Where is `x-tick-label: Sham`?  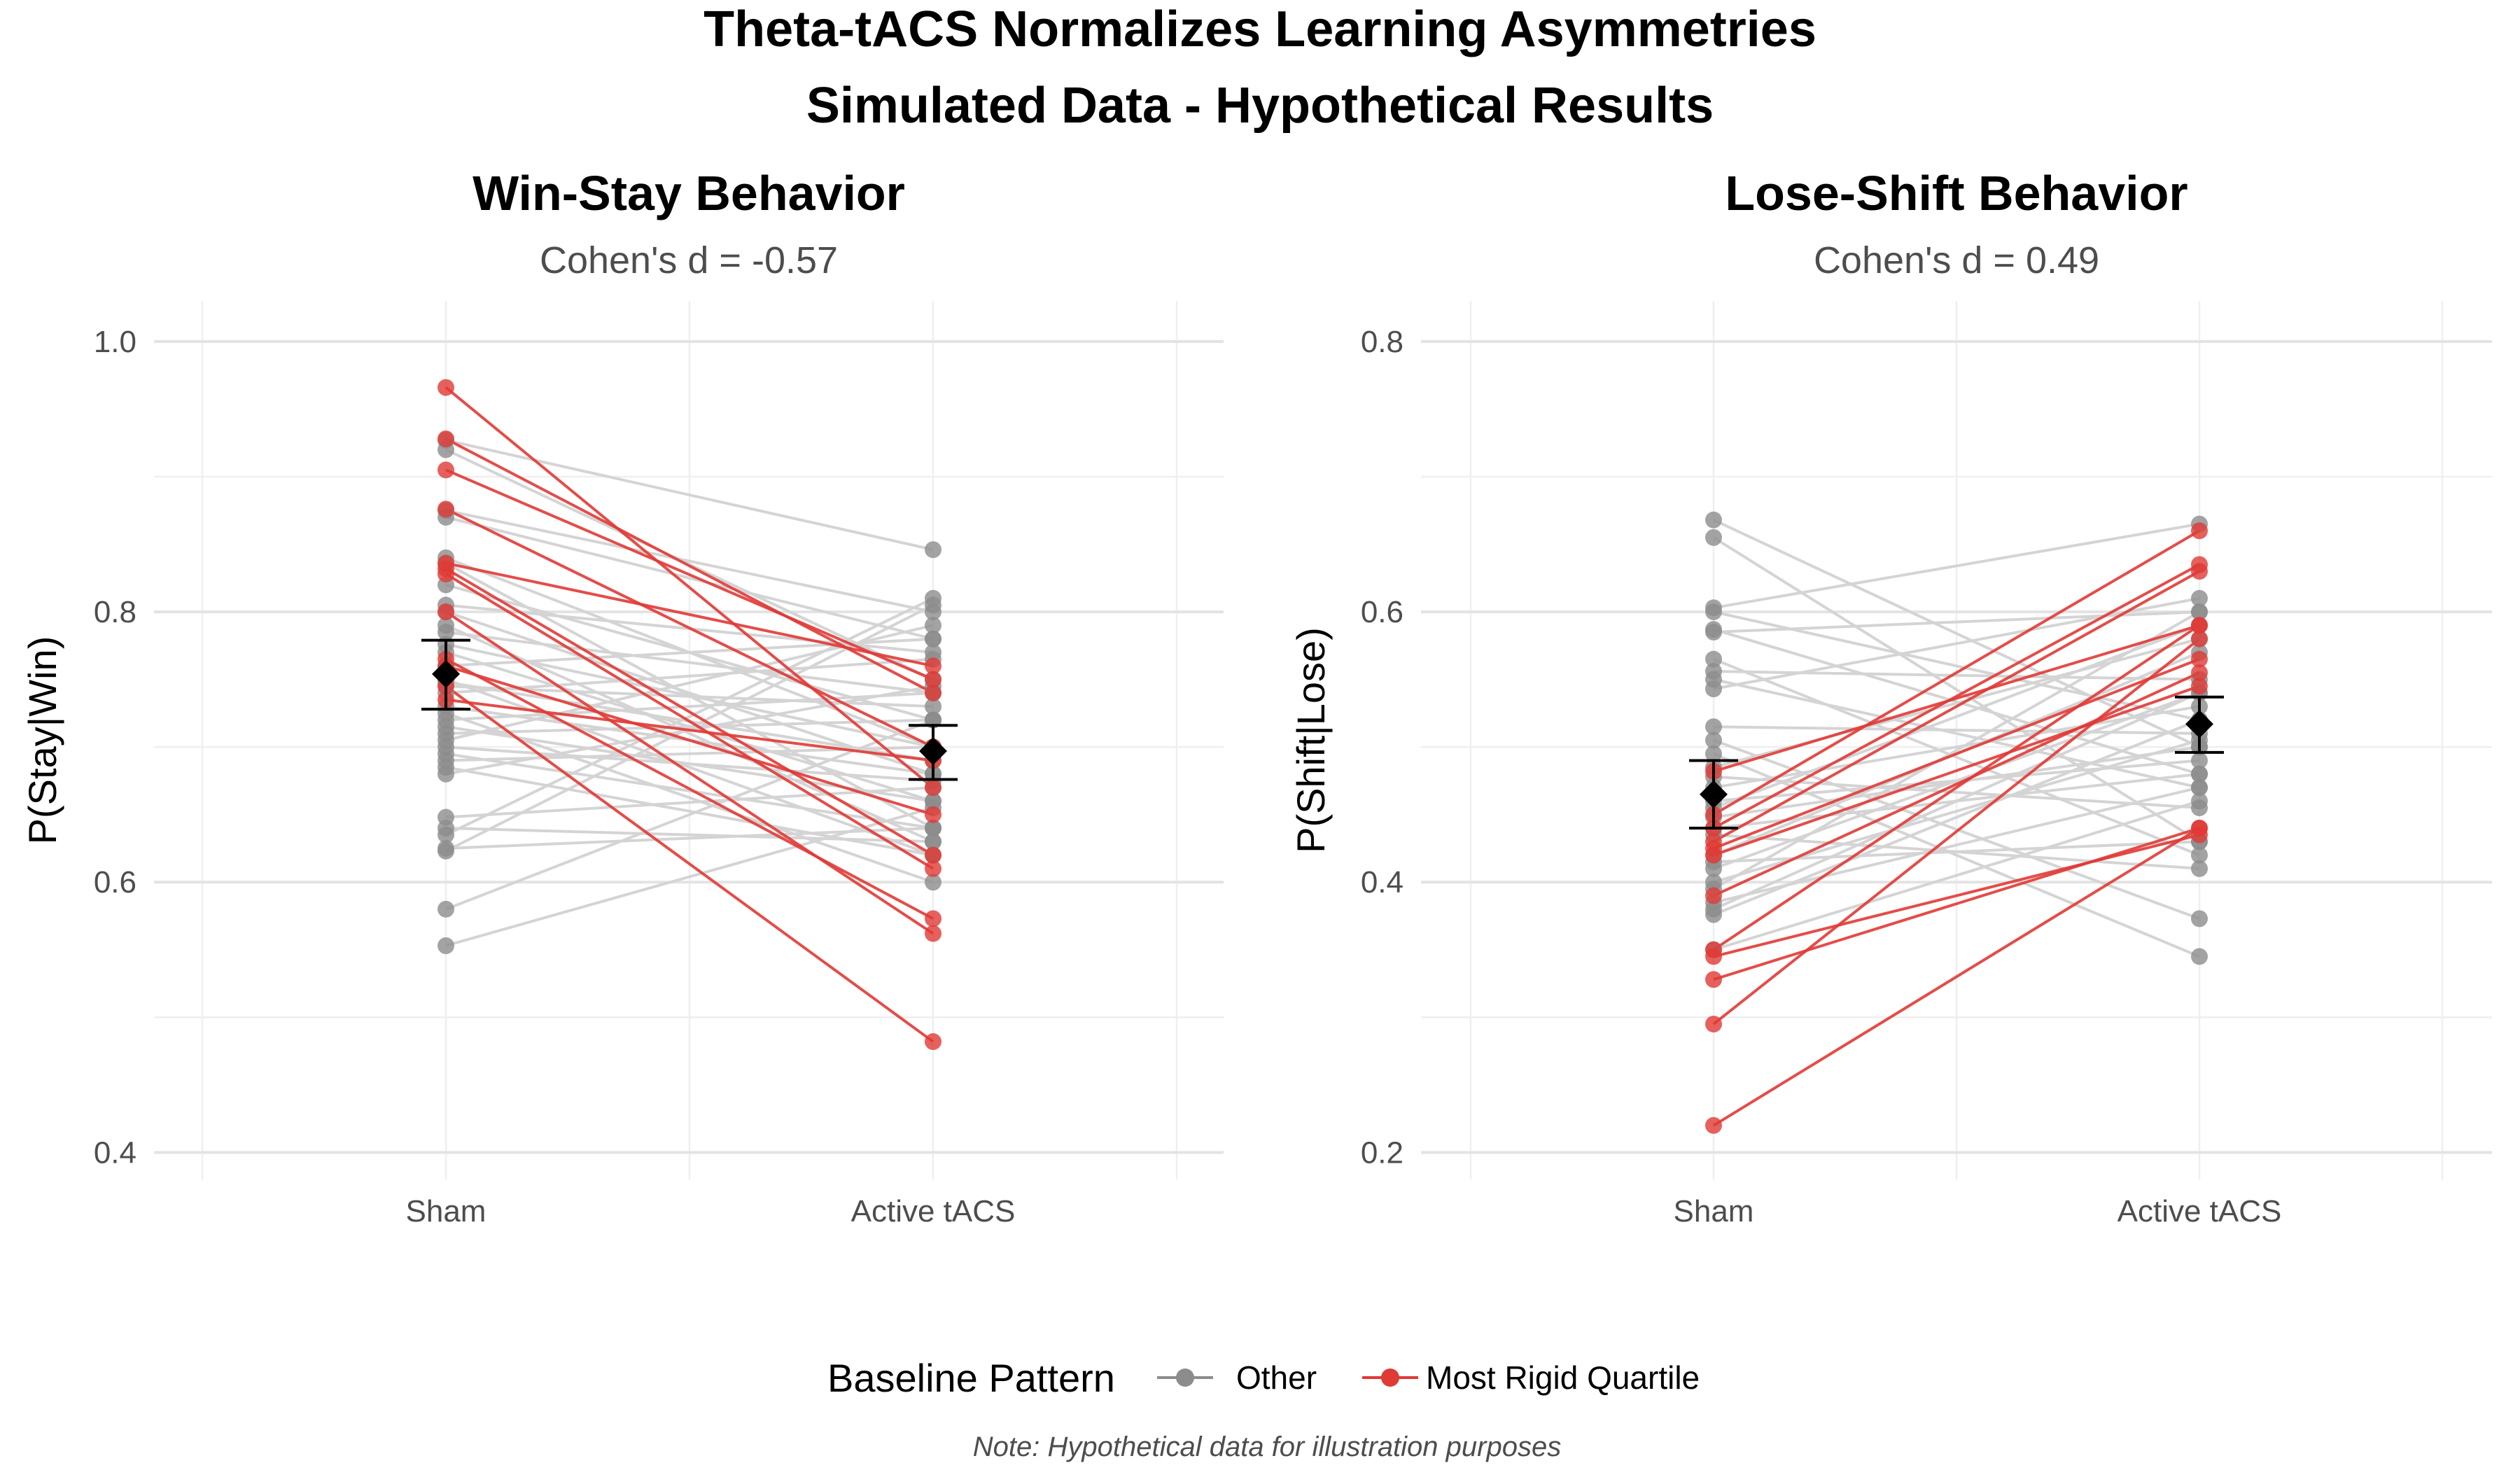 x-tick-label: Sham is located at coordinates (446, 1211).